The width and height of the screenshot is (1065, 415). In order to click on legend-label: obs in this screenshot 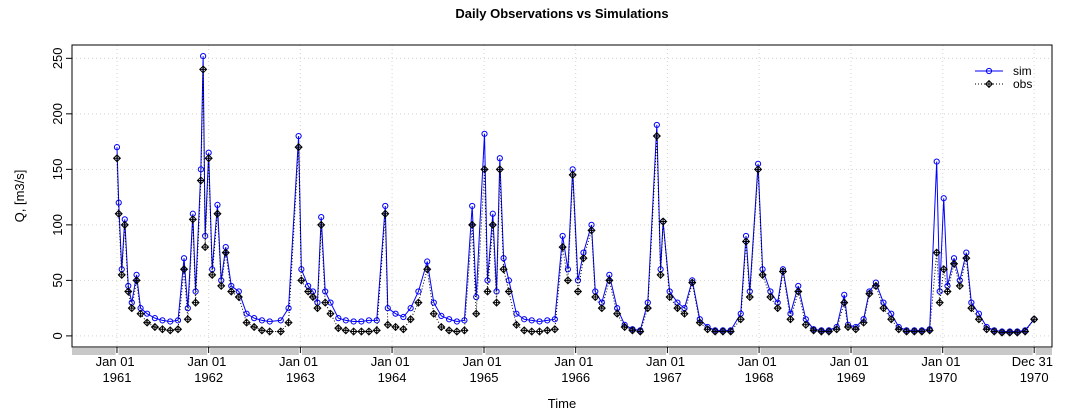, I will do `click(1022, 84)`.